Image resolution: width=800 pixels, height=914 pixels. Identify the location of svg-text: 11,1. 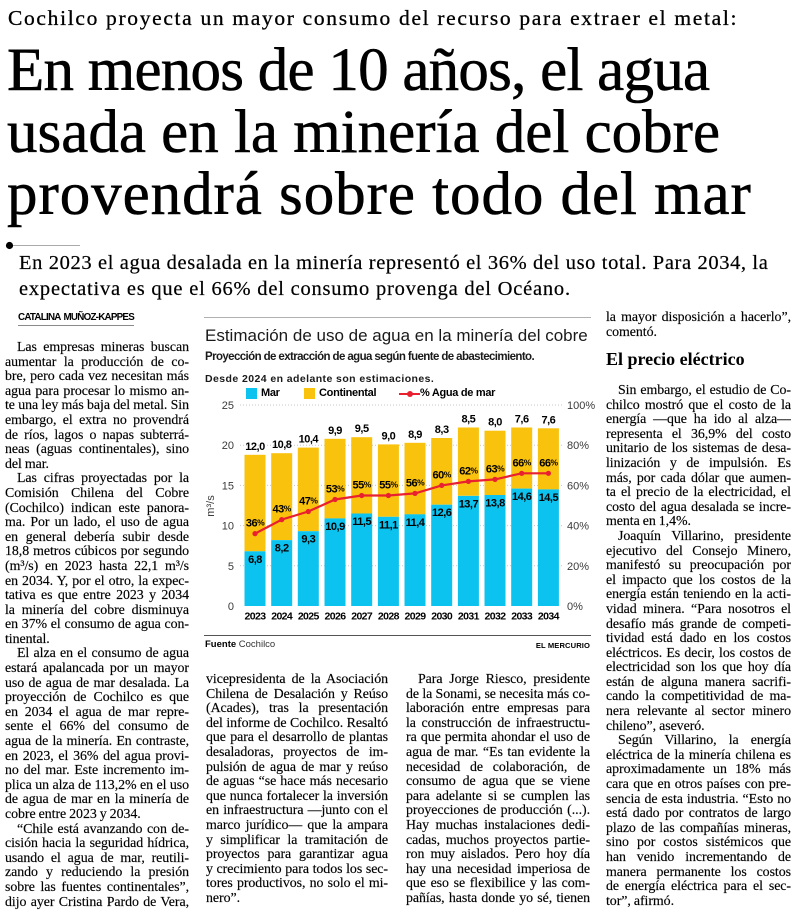
(388, 525).